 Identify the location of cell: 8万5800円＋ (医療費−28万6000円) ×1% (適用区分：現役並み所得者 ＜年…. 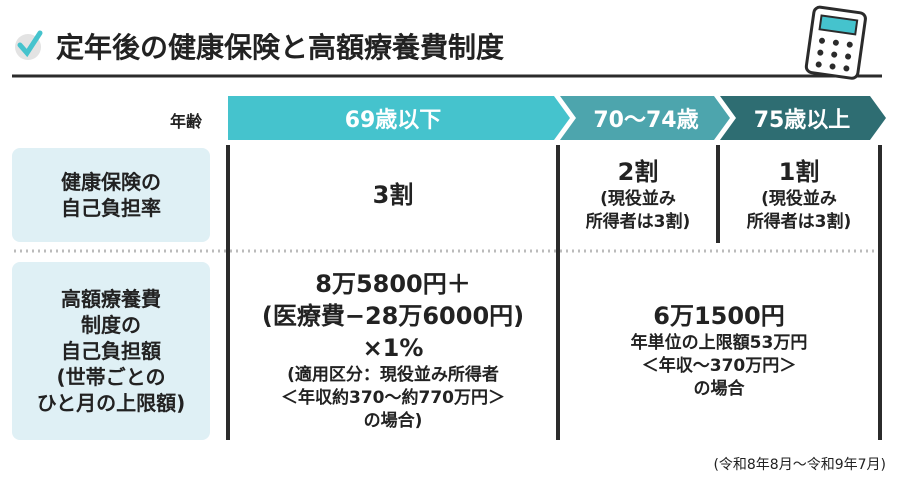
(393, 350).